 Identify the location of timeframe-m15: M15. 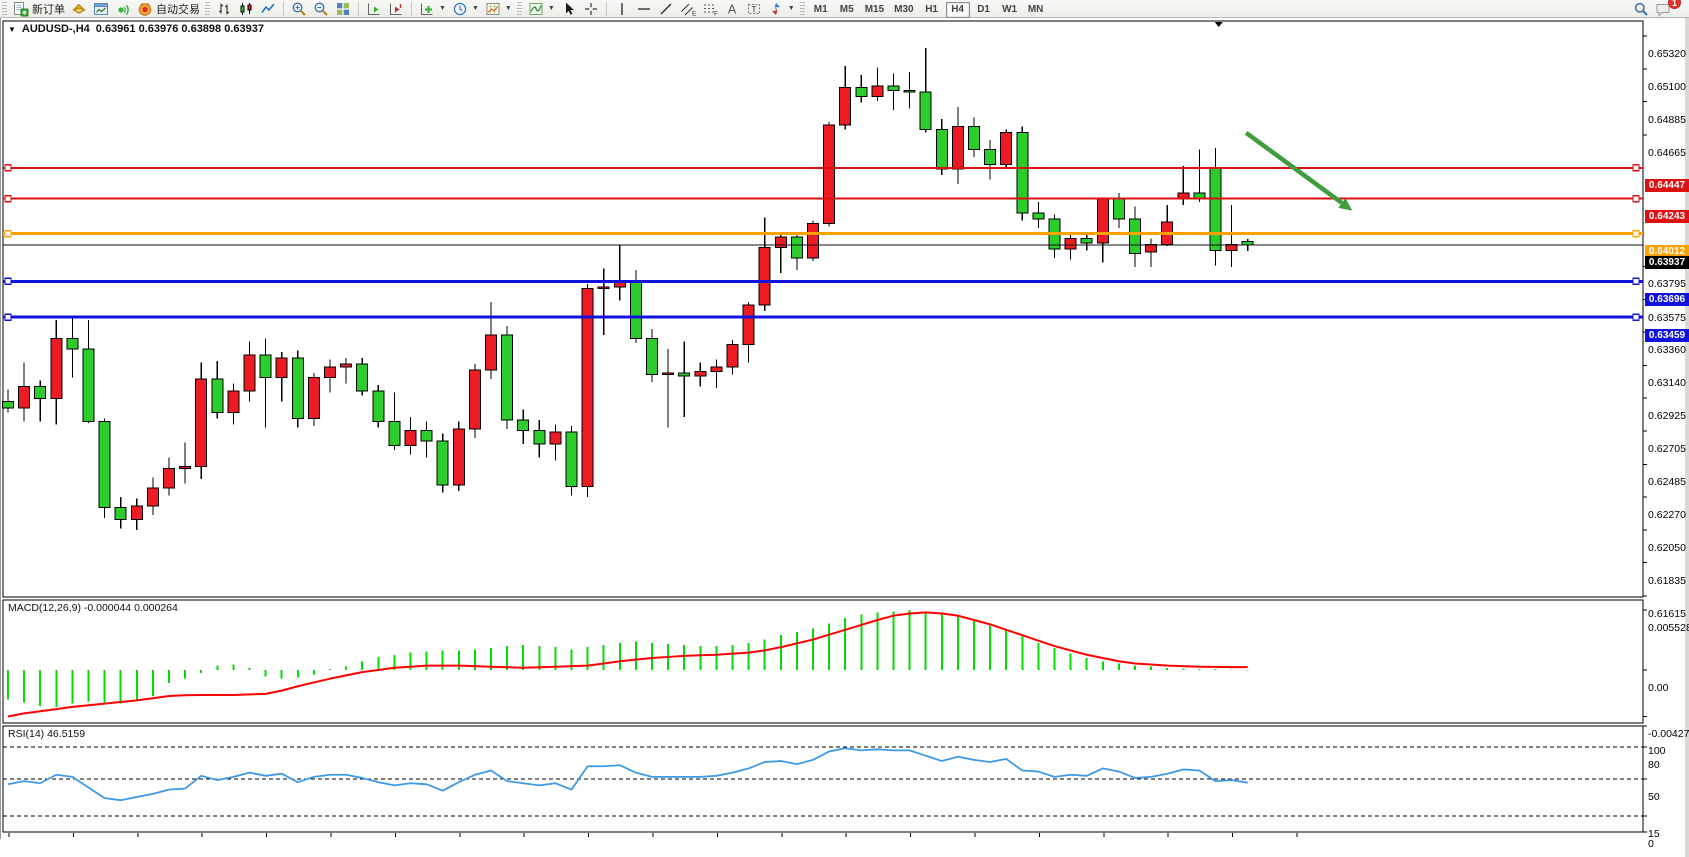
(874, 10).